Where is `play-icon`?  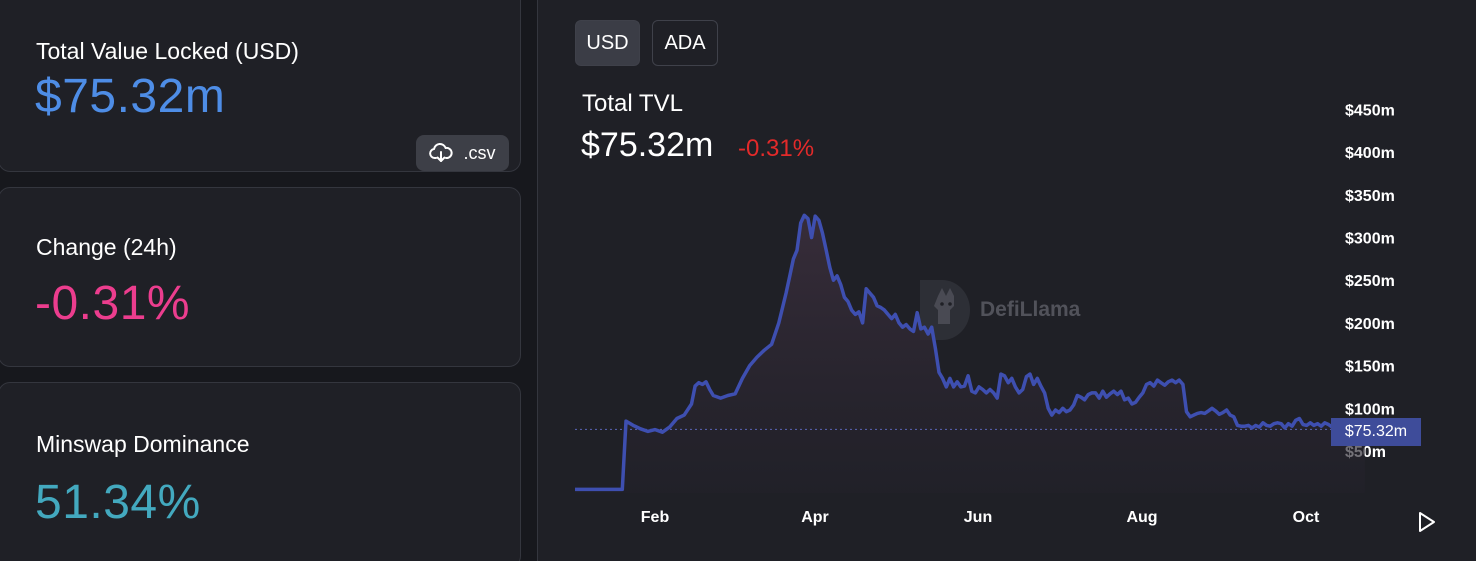
play-icon is located at coordinates (1427, 522).